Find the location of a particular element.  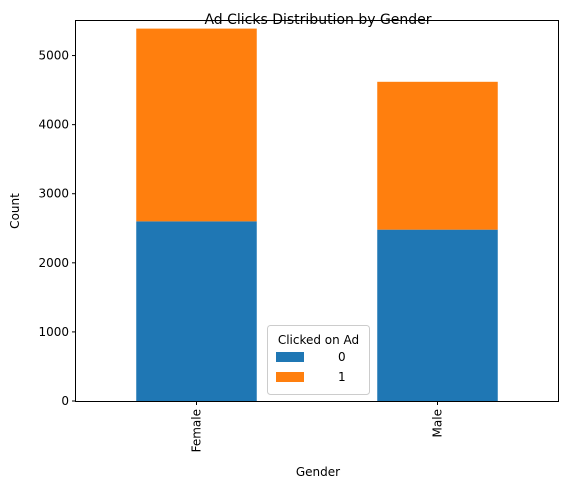

legend-label-0: 0 is located at coordinates (342, 357).